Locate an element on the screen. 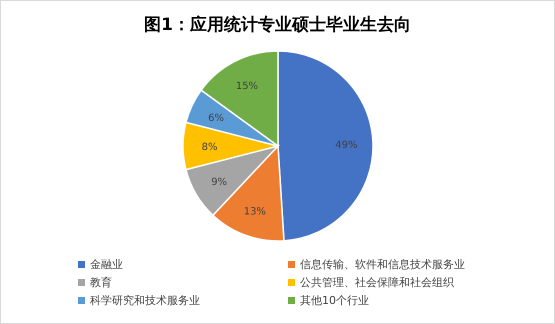  legend-label: 金融业 is located at coordinates (106, 264).